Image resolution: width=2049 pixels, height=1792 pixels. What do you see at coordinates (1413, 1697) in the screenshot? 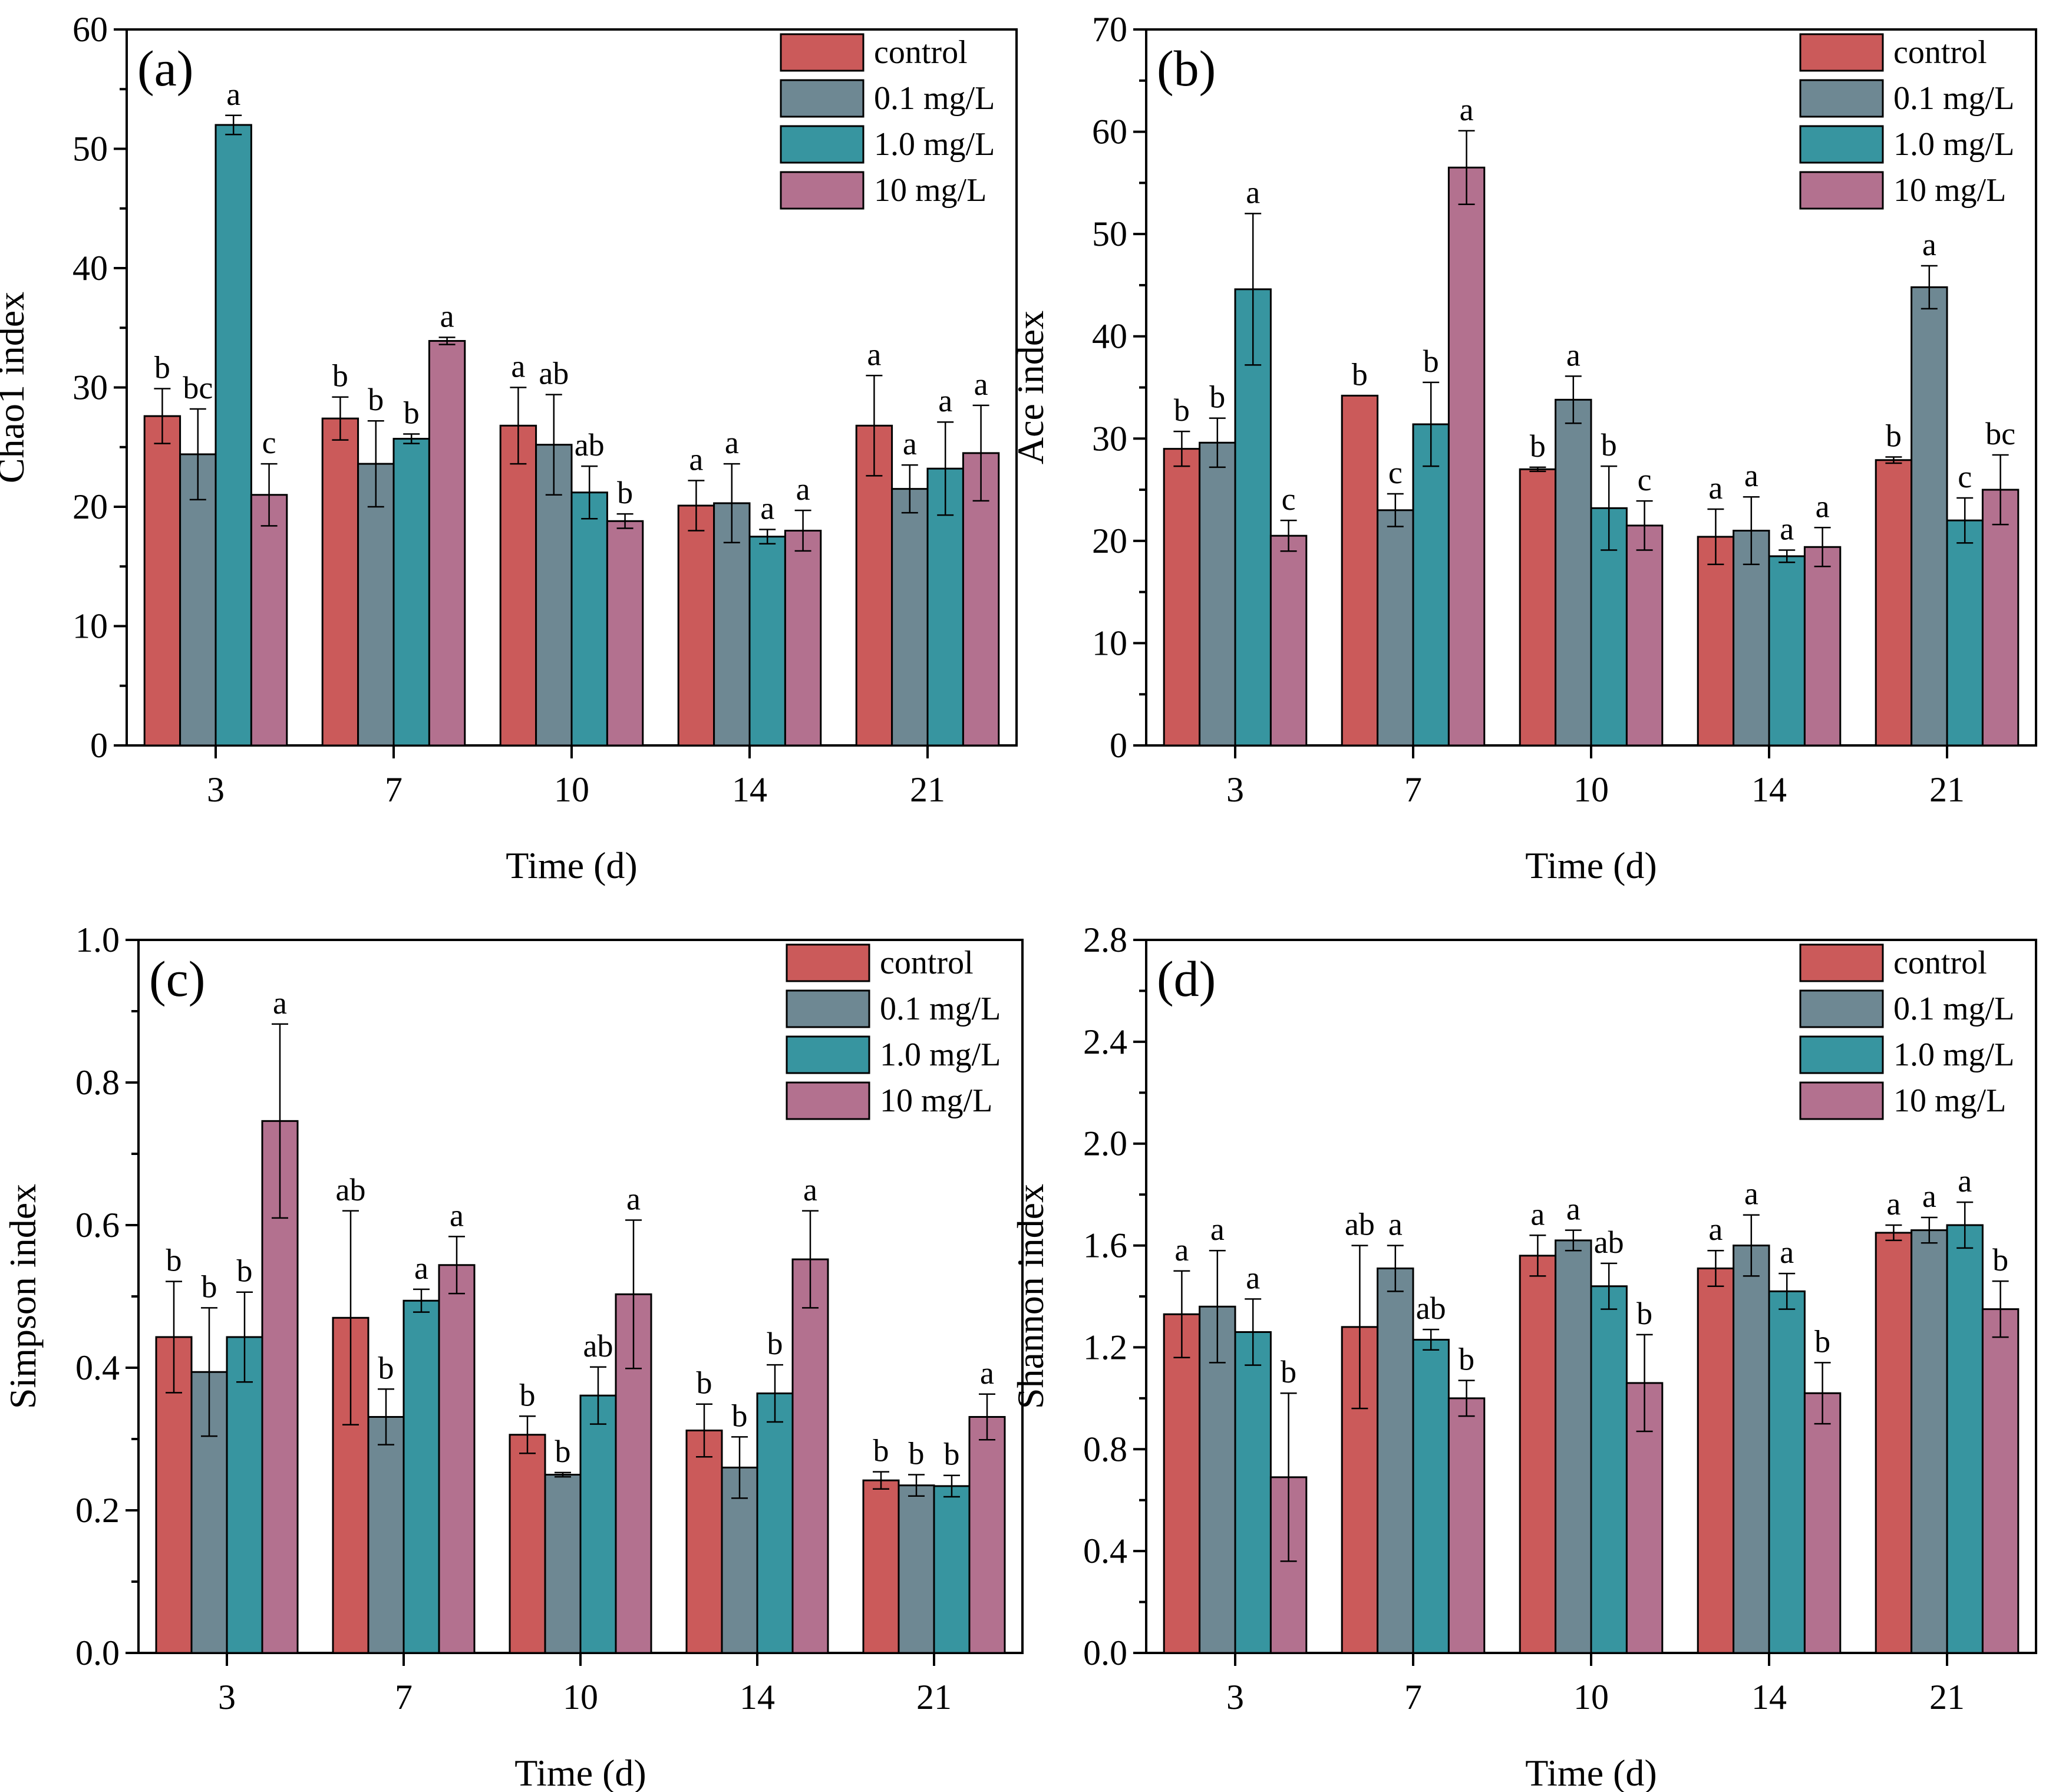
I see `x-tick-label: 7` at bounding box center [1413, 1697].